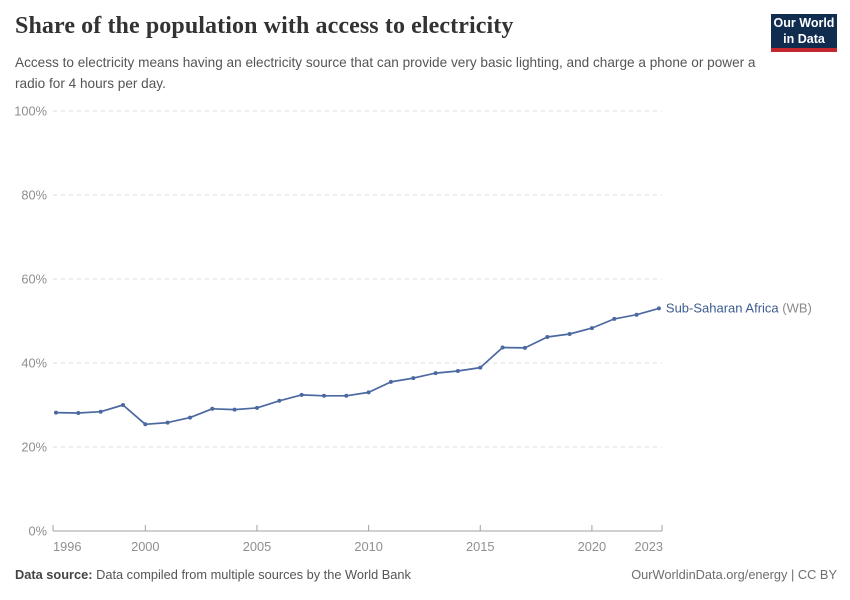 The image size is (850, 600). What do you see at coordinates (709, 574) in the screenshot?
I see `owid-link: OurWorldinData.org/energy` at bounding box center [709, 574].